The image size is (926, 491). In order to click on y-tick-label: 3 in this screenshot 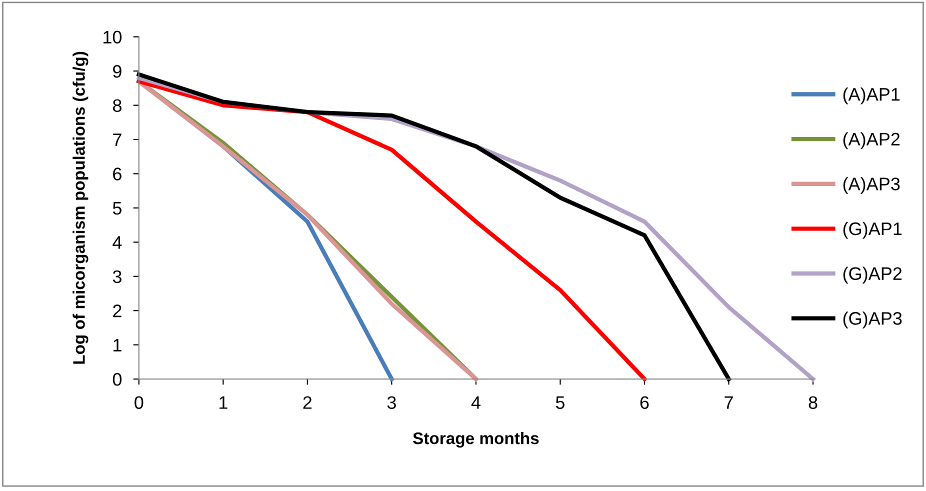, I will do `click(117, 277)`.